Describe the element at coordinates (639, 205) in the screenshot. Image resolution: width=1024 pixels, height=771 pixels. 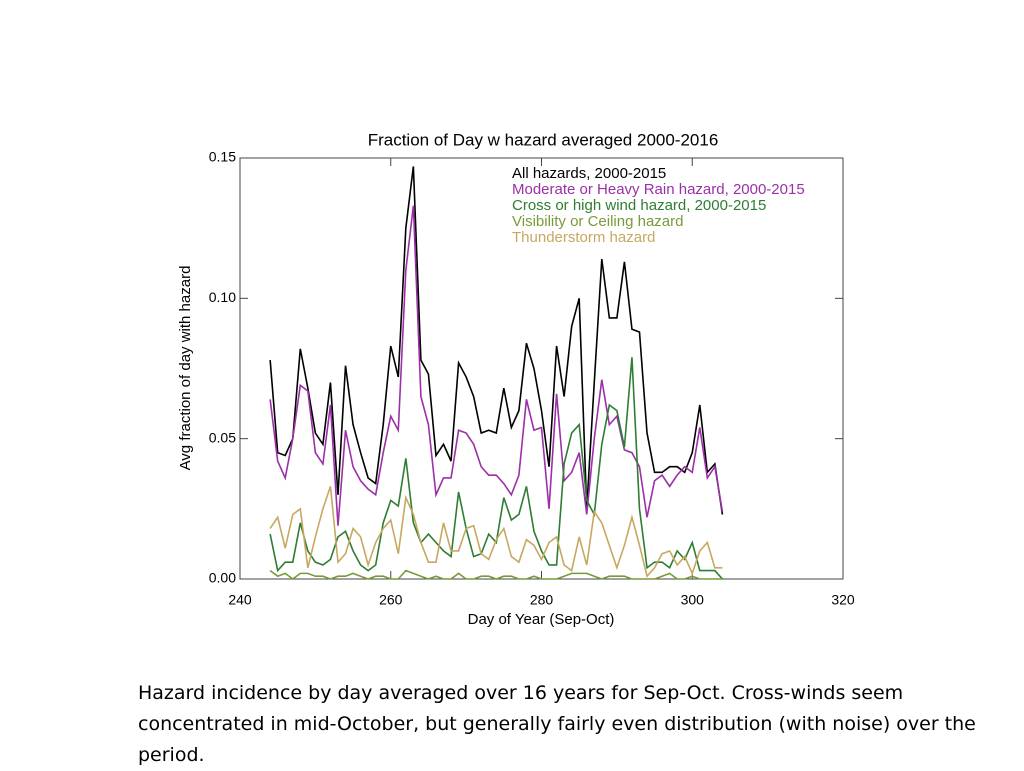
I see `legend-entry: Cross or high wind hazard, 2000-2015` at that location.